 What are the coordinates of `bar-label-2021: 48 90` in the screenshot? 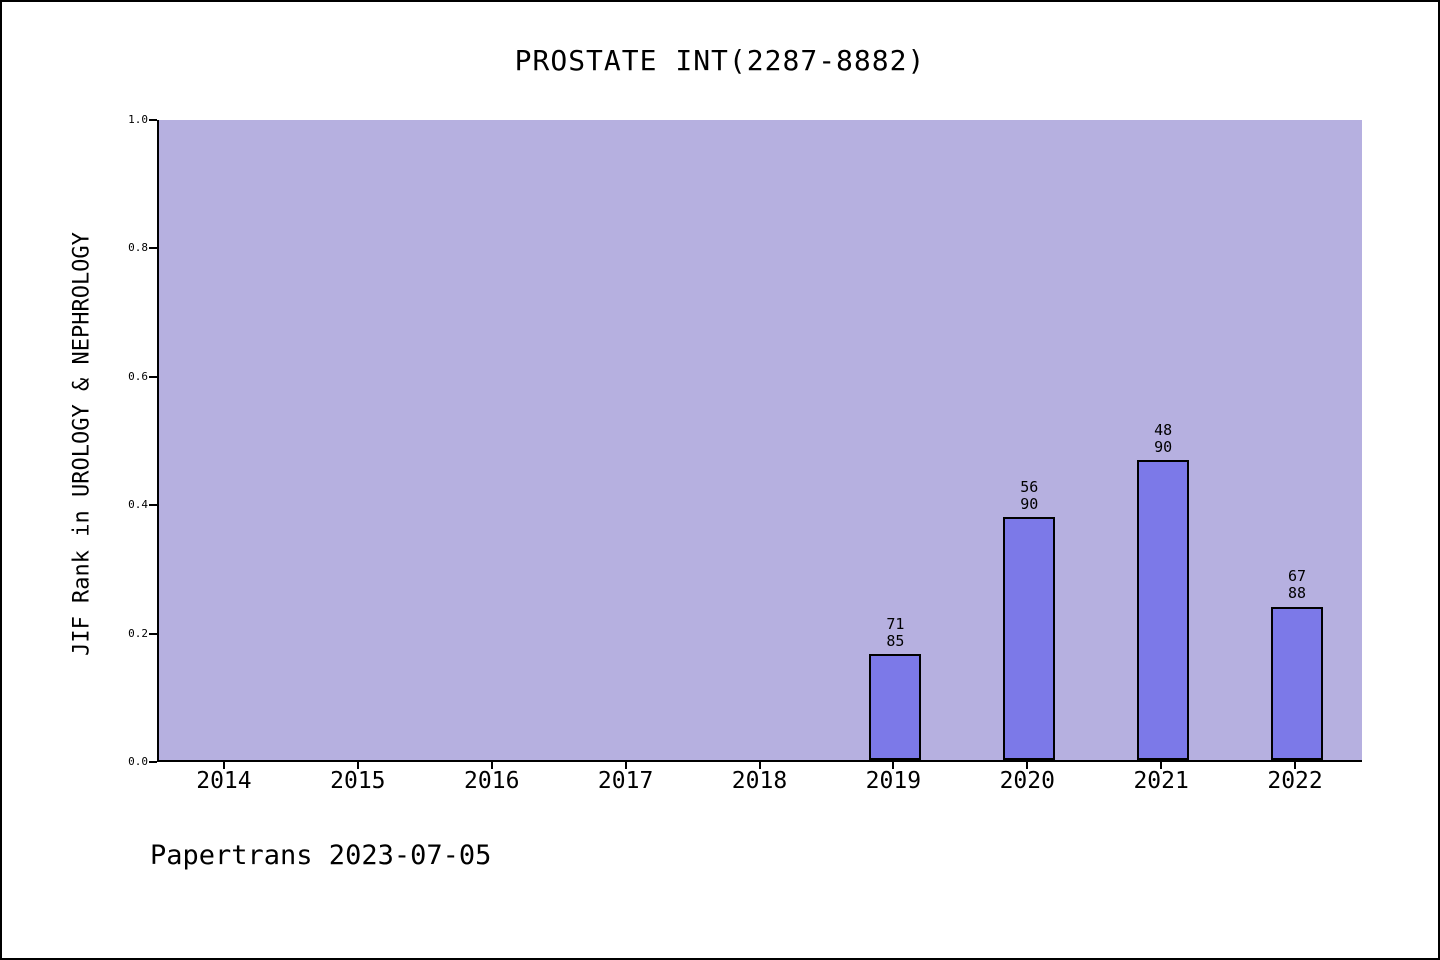 It's located at (1163, 438).